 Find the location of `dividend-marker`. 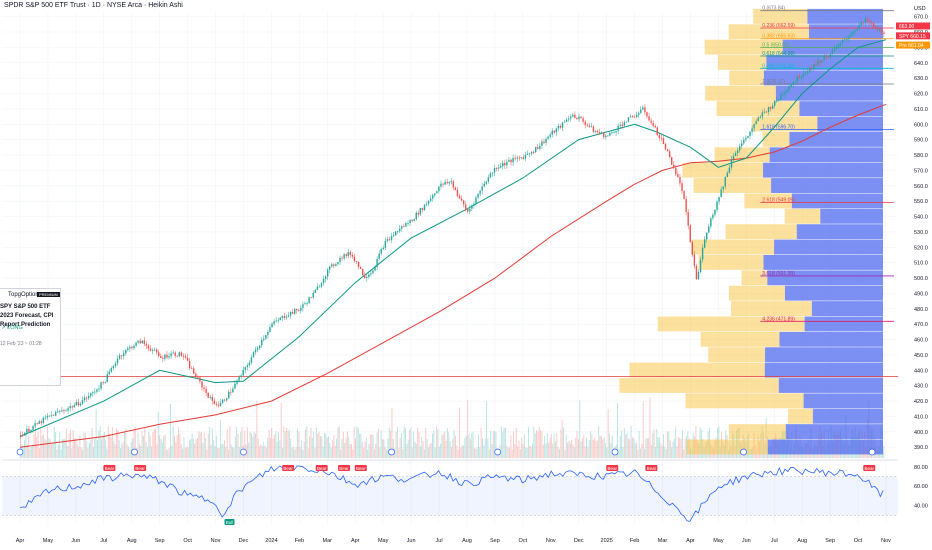

dividend-marker is located at coordinates (615, 452).